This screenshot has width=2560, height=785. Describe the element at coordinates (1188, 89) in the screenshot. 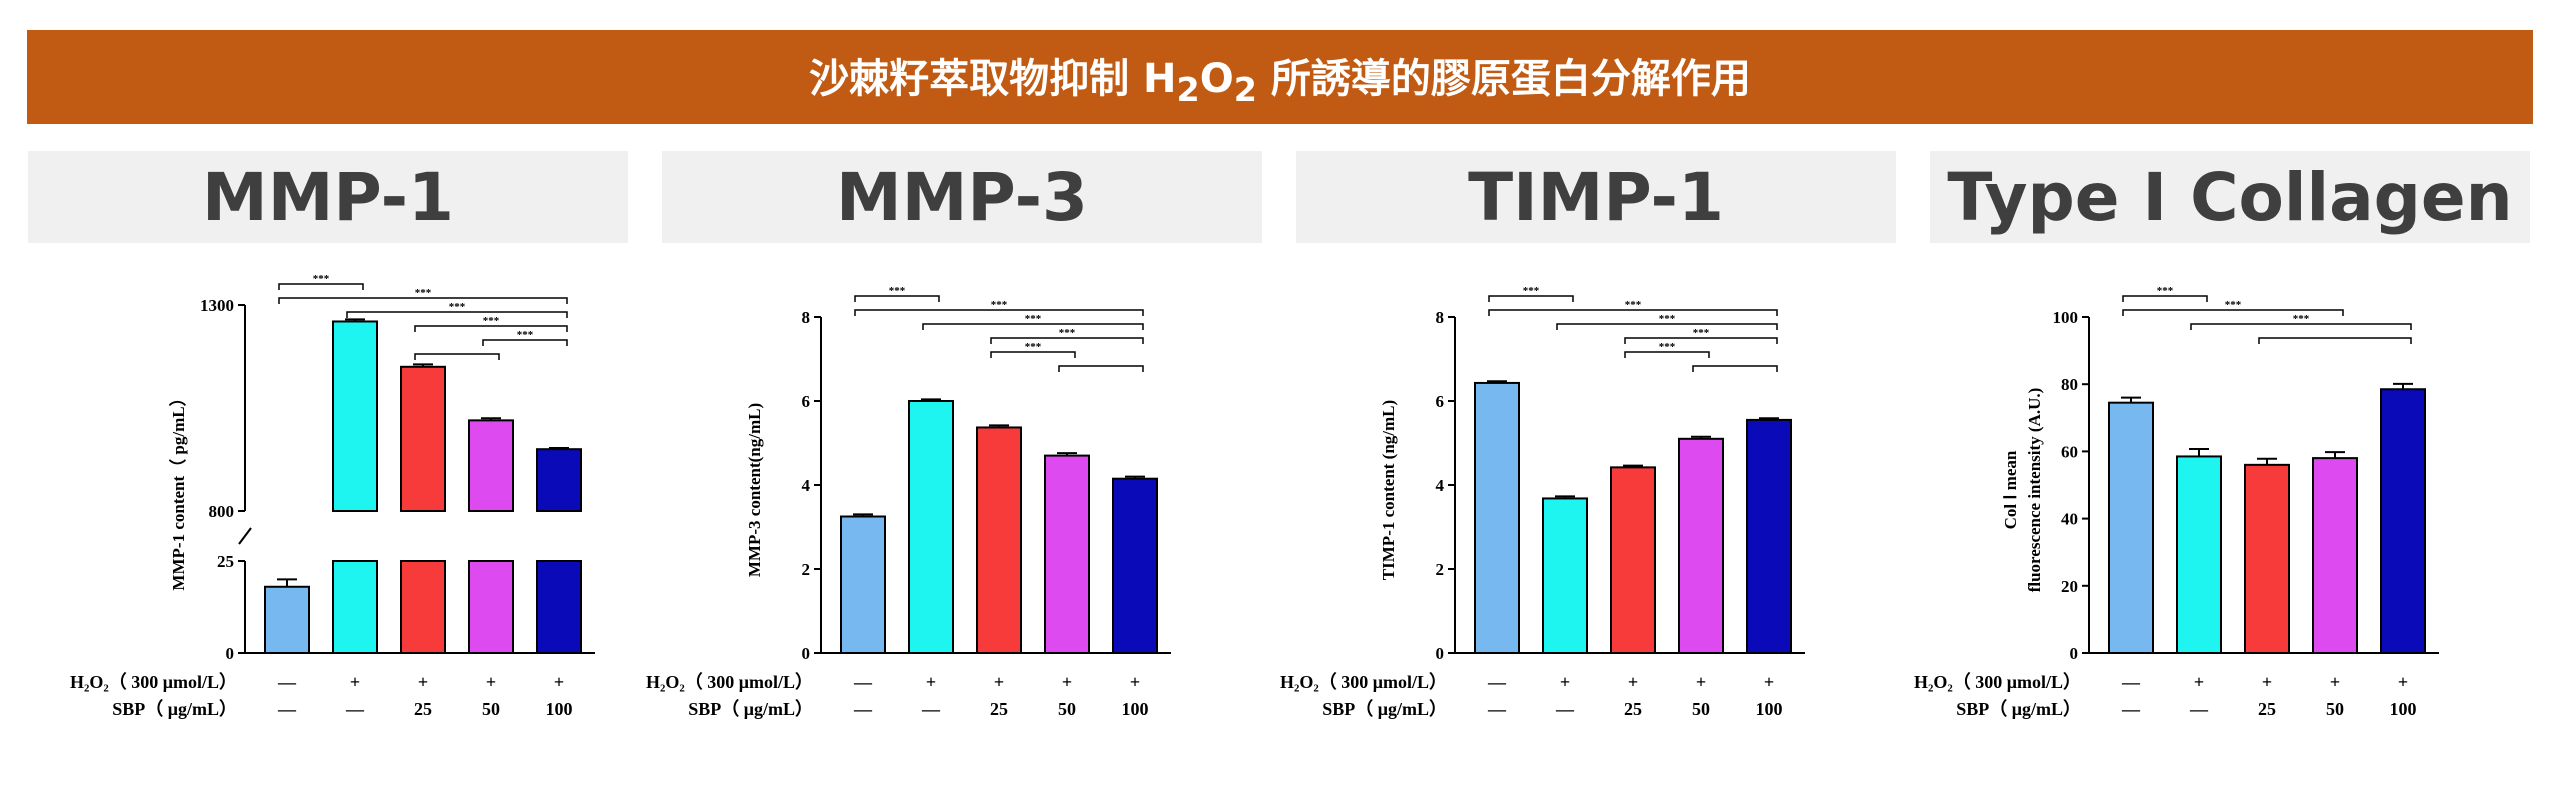

I see `banner-title-sub1: 2` at that location.